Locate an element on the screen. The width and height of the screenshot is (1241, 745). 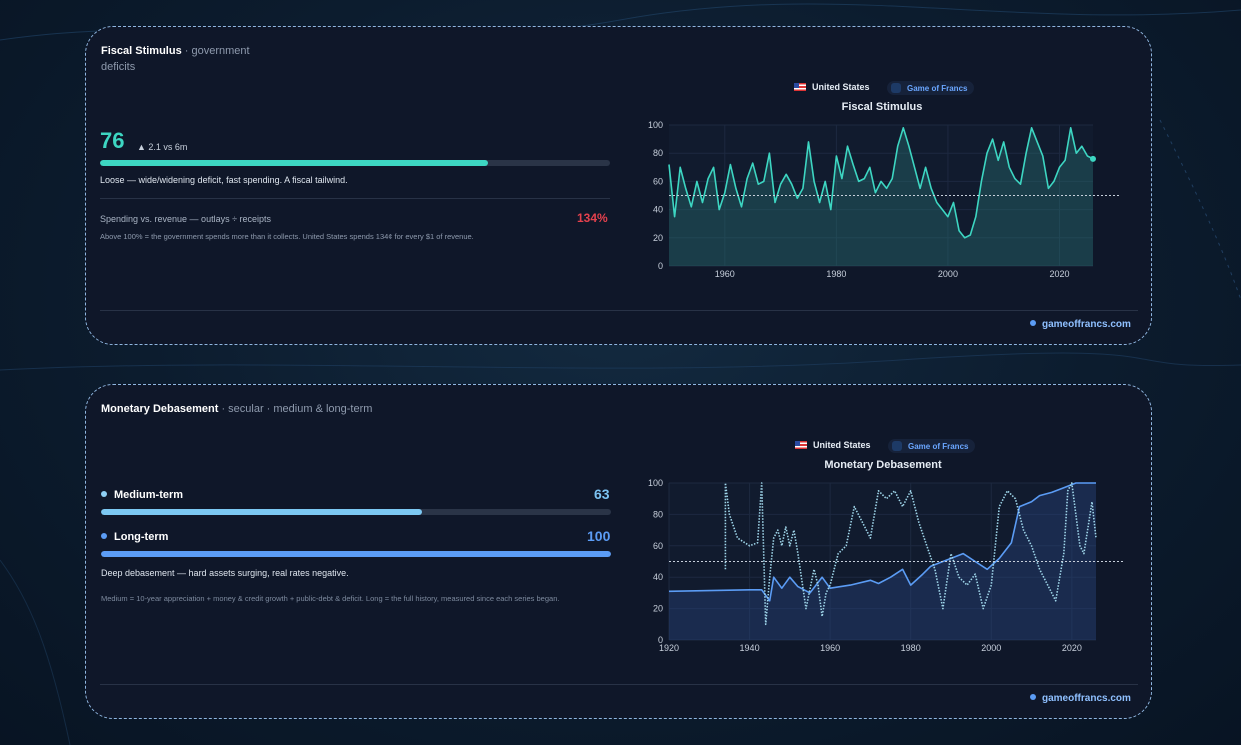
x-tick-label: 1940 is located at coordinates (750, 648).